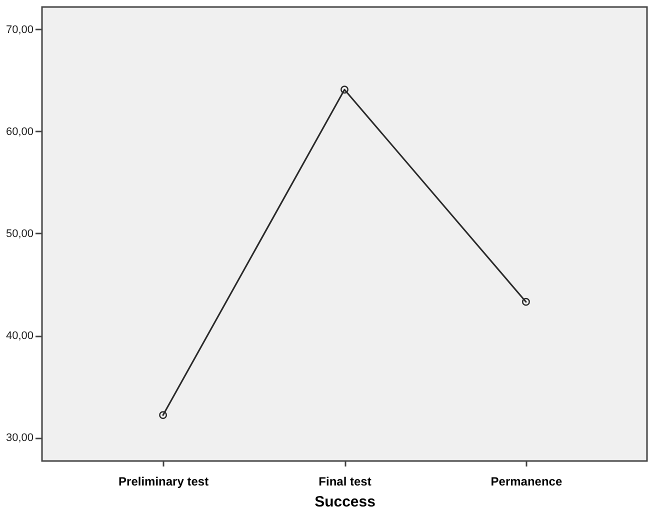 The image size is (653, 517). What do you see at coordinates (20, 132) in the screenshot?
I see `y-tick-label: 60,00` at bounding box center [20, 132].